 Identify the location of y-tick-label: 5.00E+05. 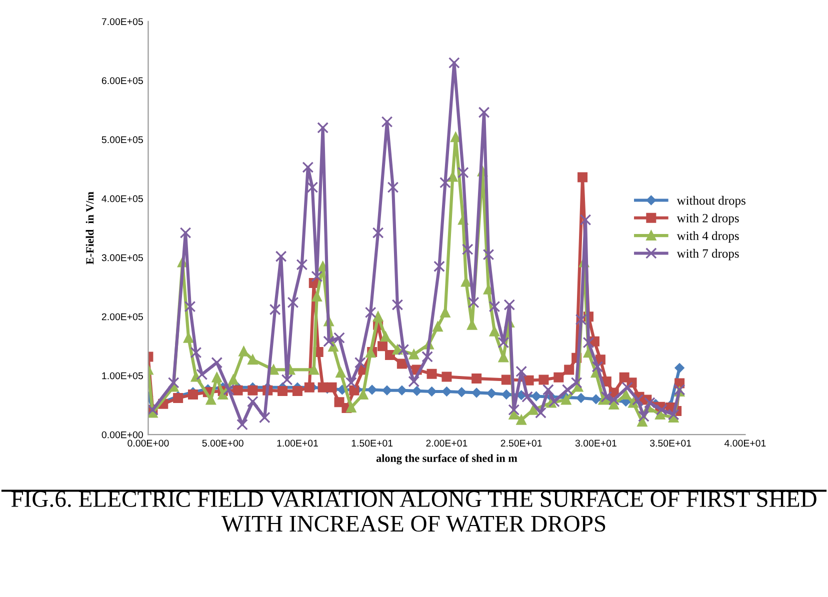
(122, 140).